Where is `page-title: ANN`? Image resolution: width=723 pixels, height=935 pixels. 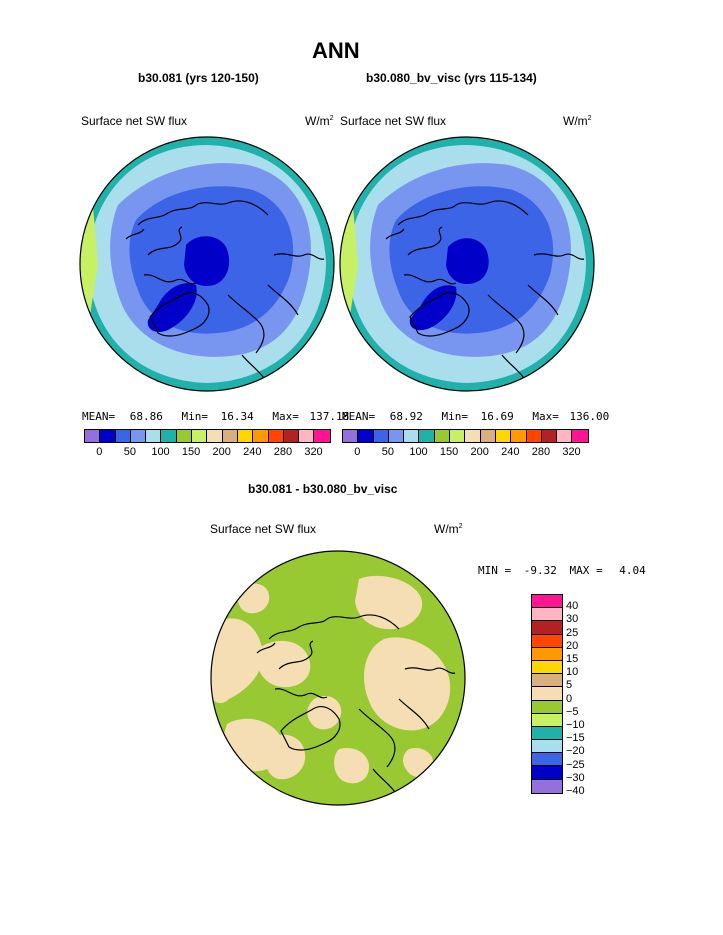
page-title: ANN is located at coordinates (336, 50).